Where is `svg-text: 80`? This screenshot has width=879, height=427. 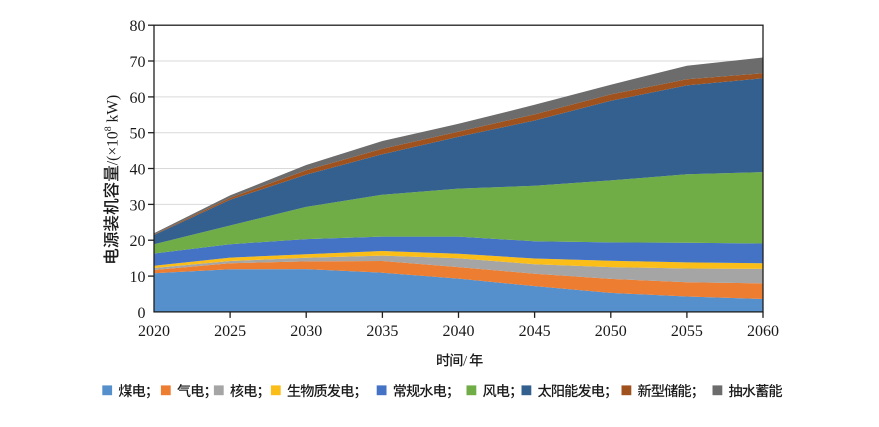 svg-text: 80 is located at coordinates (138, 26).